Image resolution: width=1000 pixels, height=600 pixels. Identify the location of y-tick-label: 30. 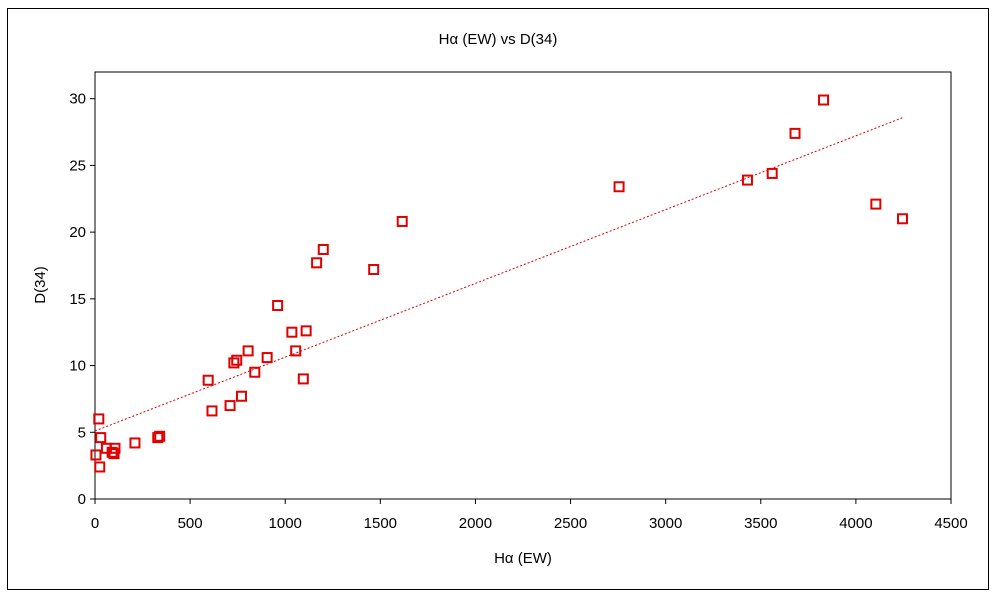
(77, 99).